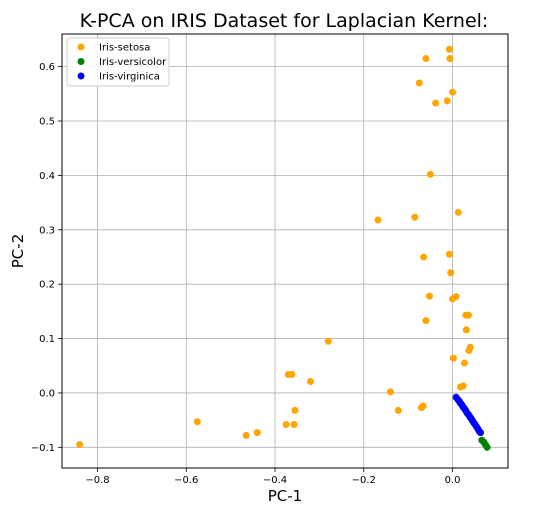 The image size is (548, 514). What do you see at coordinates (364, 480) in the screenshot?
I see `x-tick-label: −0.2` at bounding box center [364, 480].